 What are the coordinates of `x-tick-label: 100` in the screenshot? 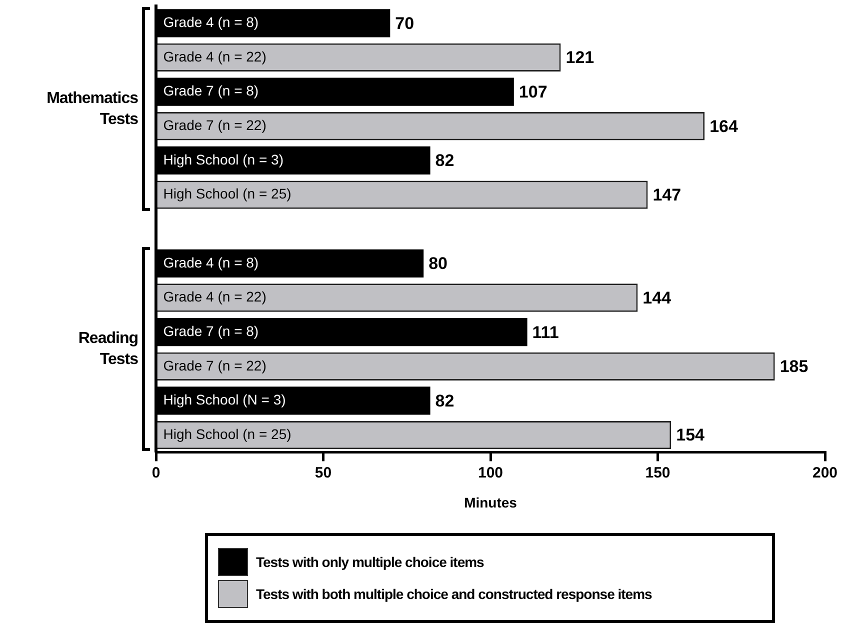 It's located at (491, 473).